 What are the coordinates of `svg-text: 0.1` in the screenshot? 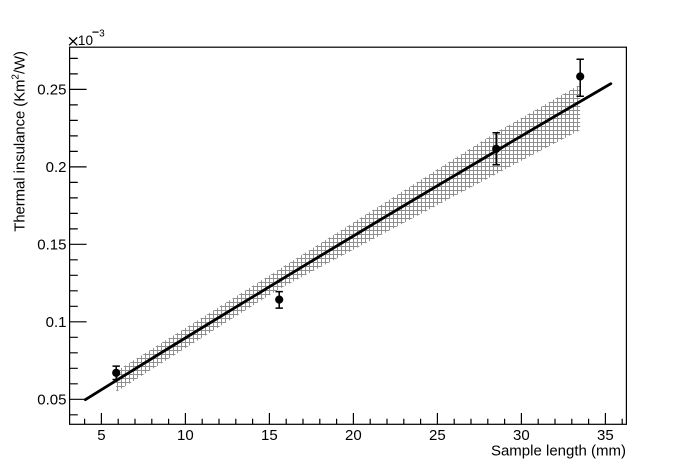 It's located at (56, 322).